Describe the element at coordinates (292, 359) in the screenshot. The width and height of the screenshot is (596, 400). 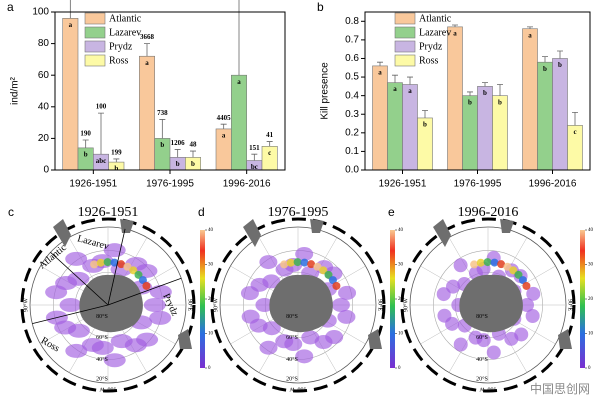
I see `latitude-label: 40°S` at that location.